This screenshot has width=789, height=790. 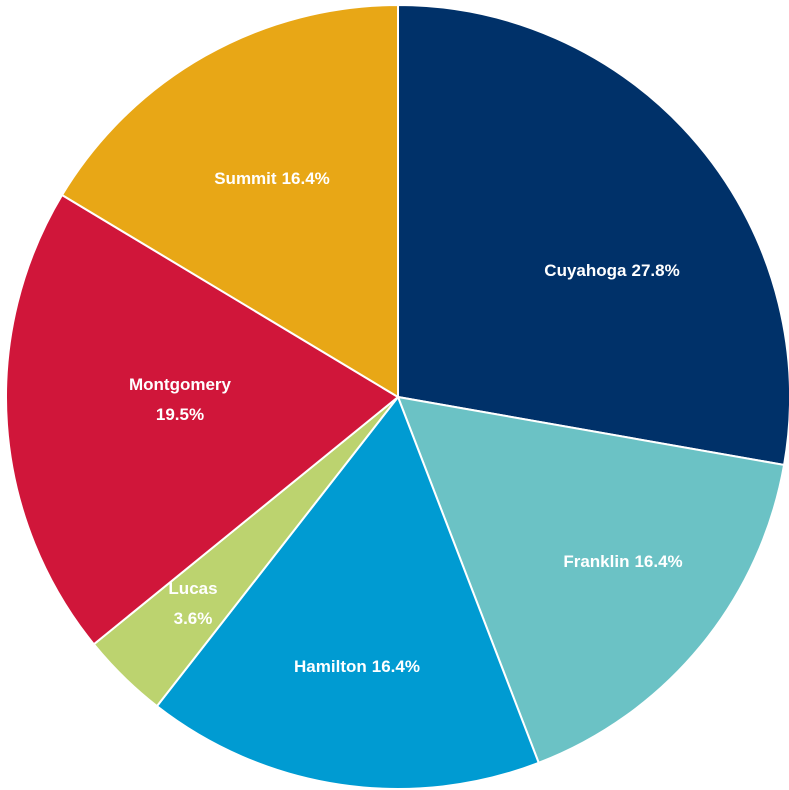 What do you see at coordinates (596, 561) in the screenshot?
I see `category-label: Franklin` at bounding box center [596, 561].